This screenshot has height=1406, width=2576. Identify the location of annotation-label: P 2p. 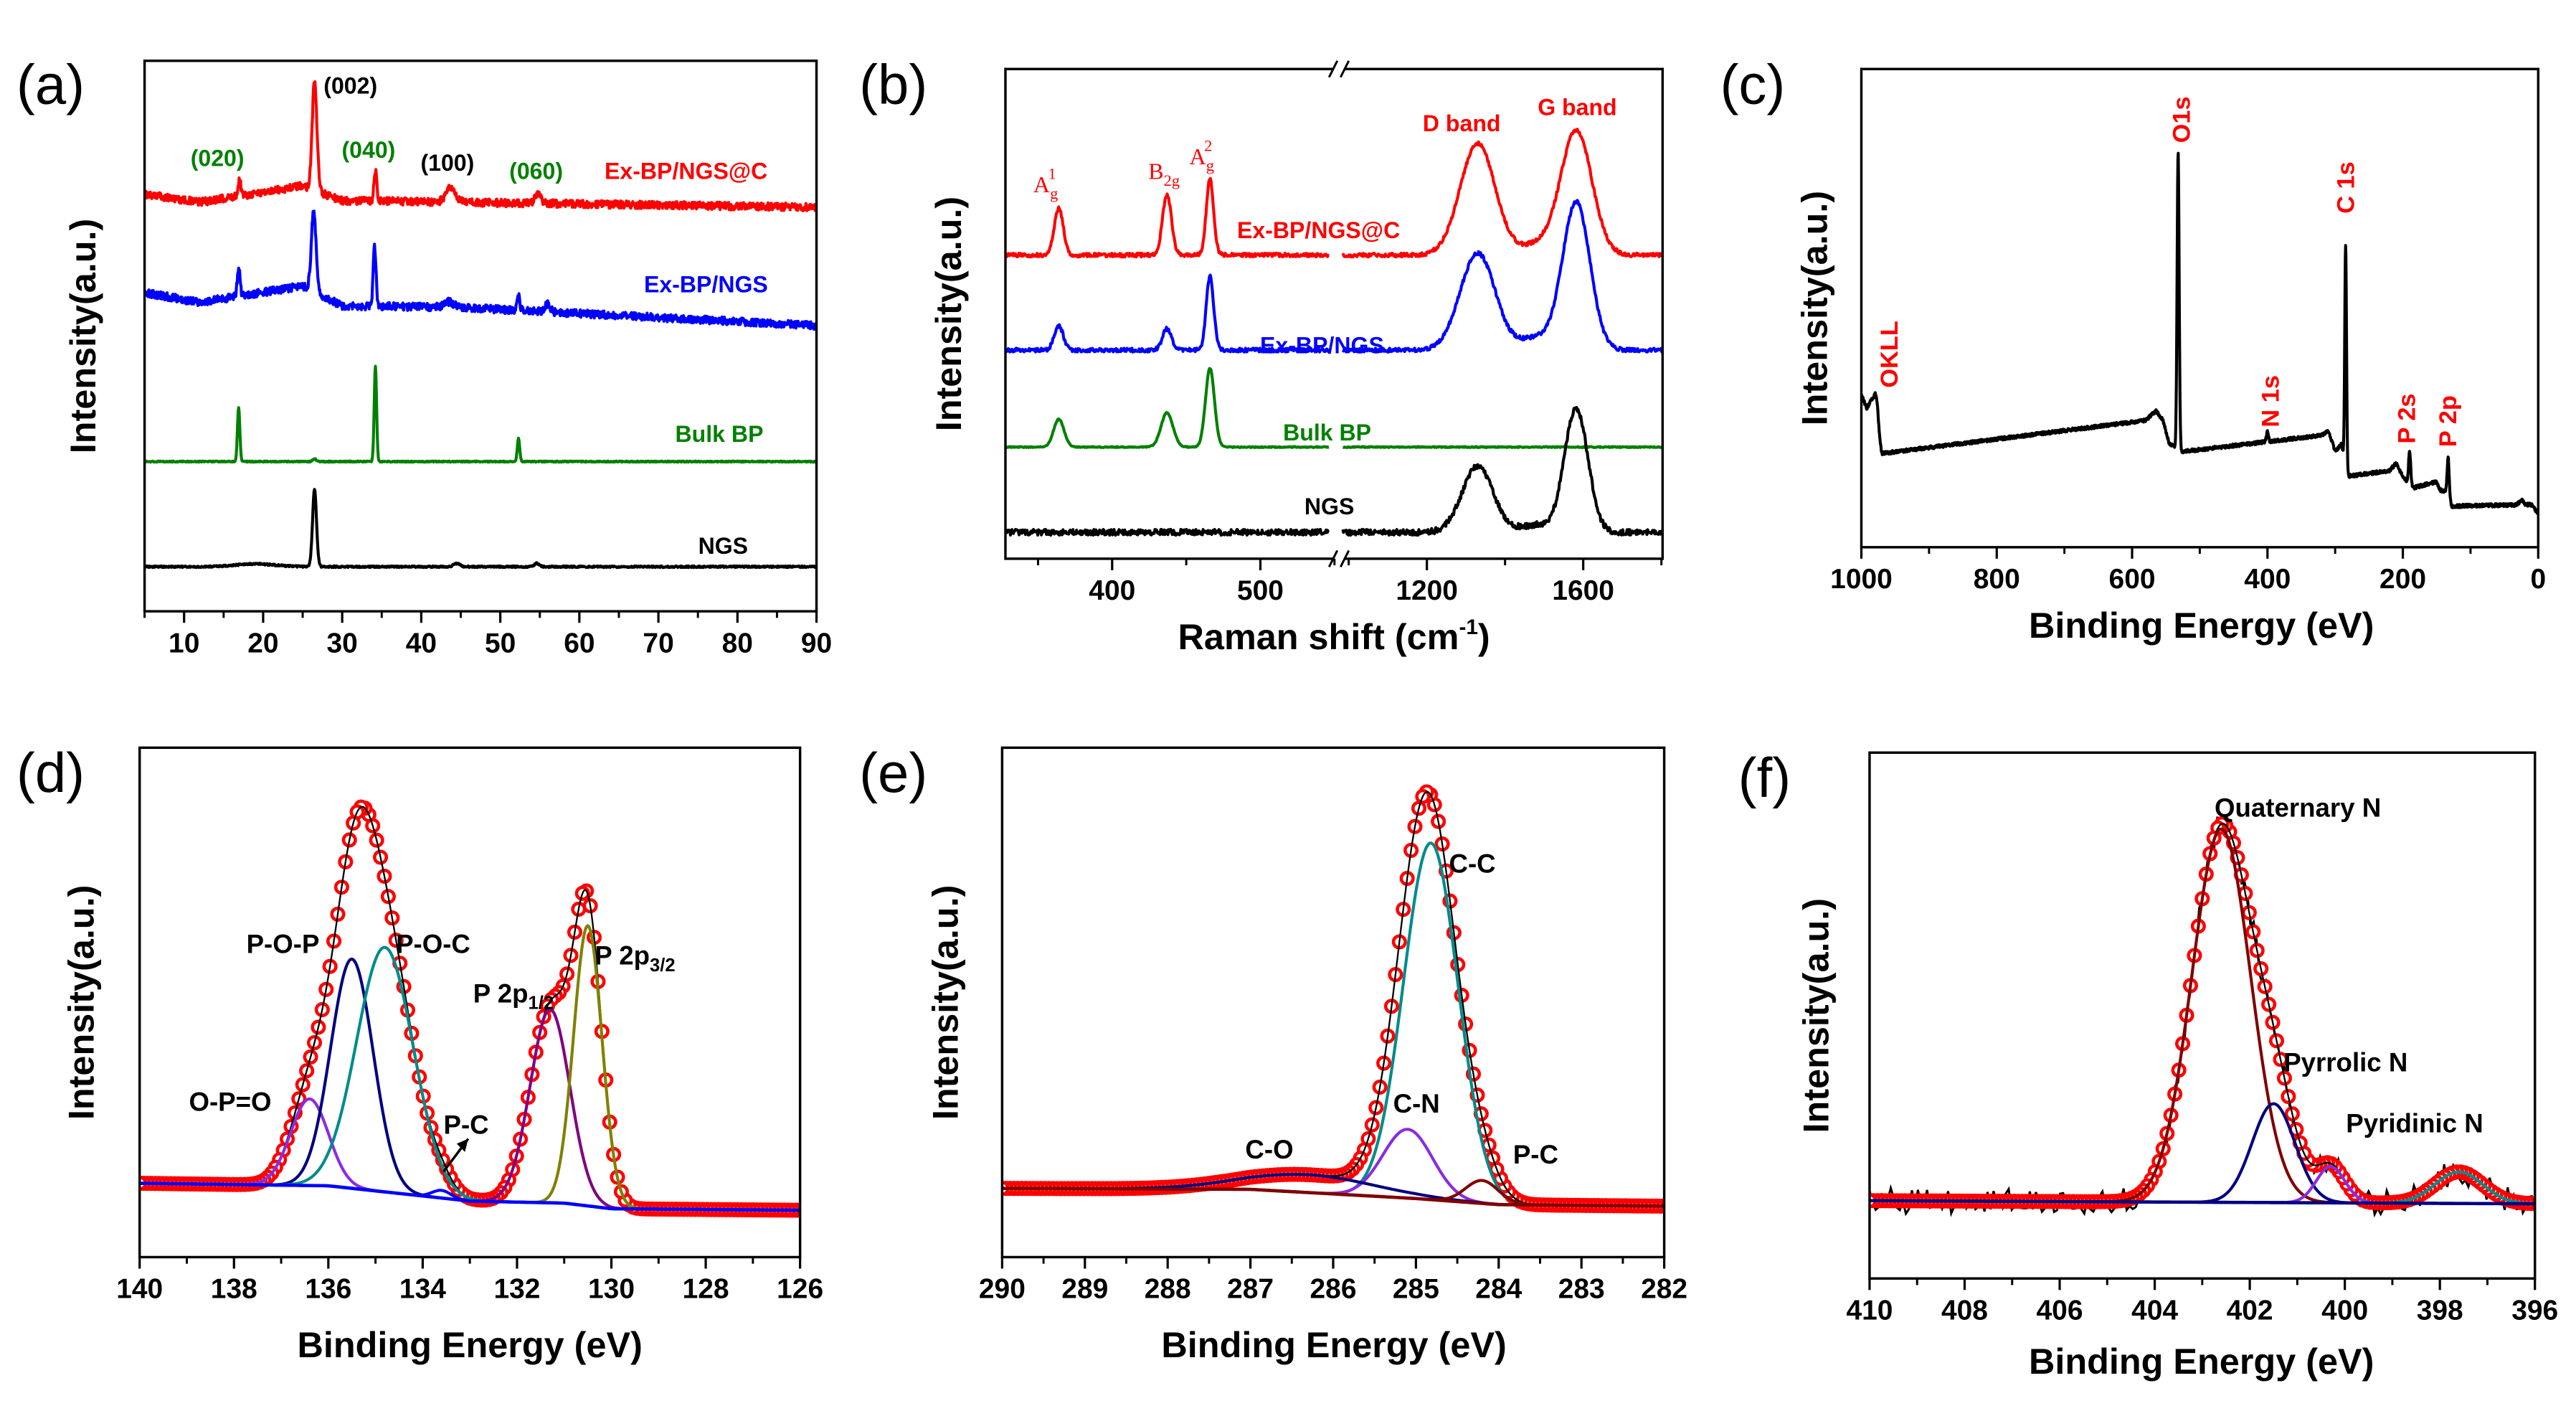
(2448, 421).